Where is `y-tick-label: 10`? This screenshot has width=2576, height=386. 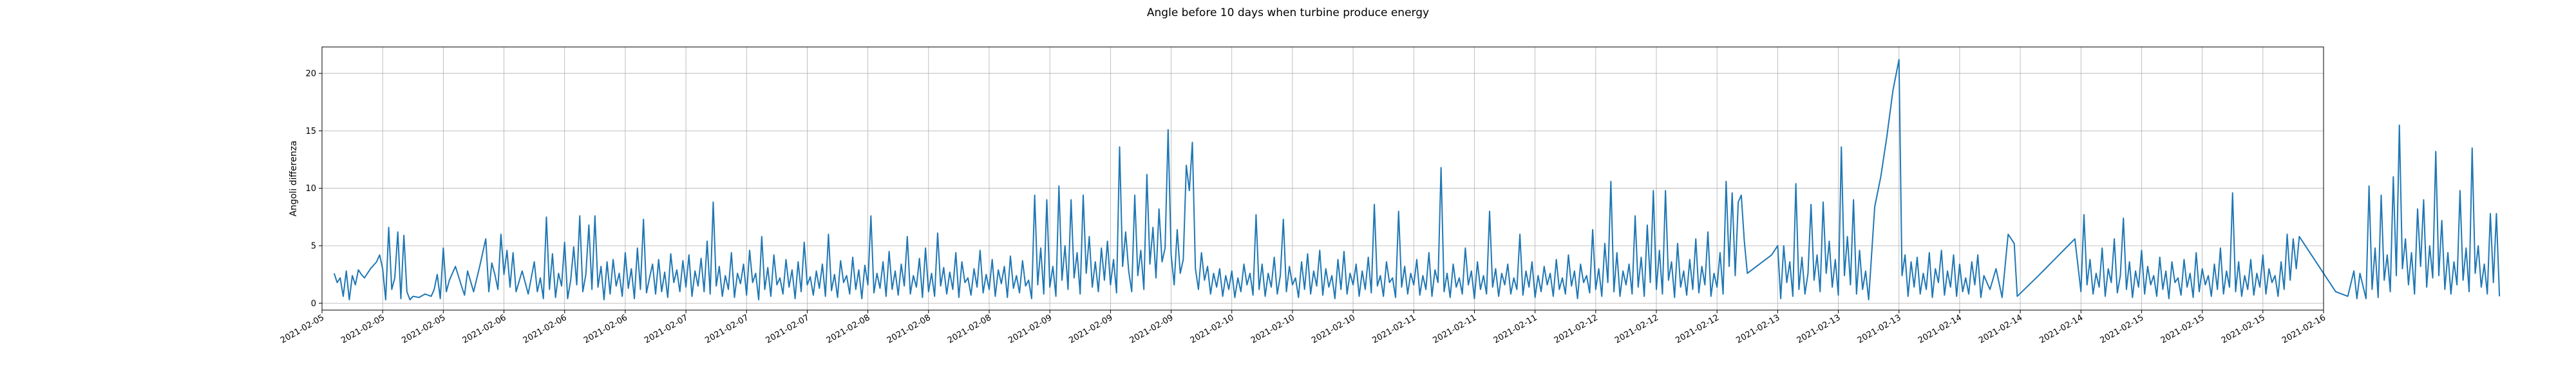 y-tick-label: 10 is located at coordinates (310, 189).